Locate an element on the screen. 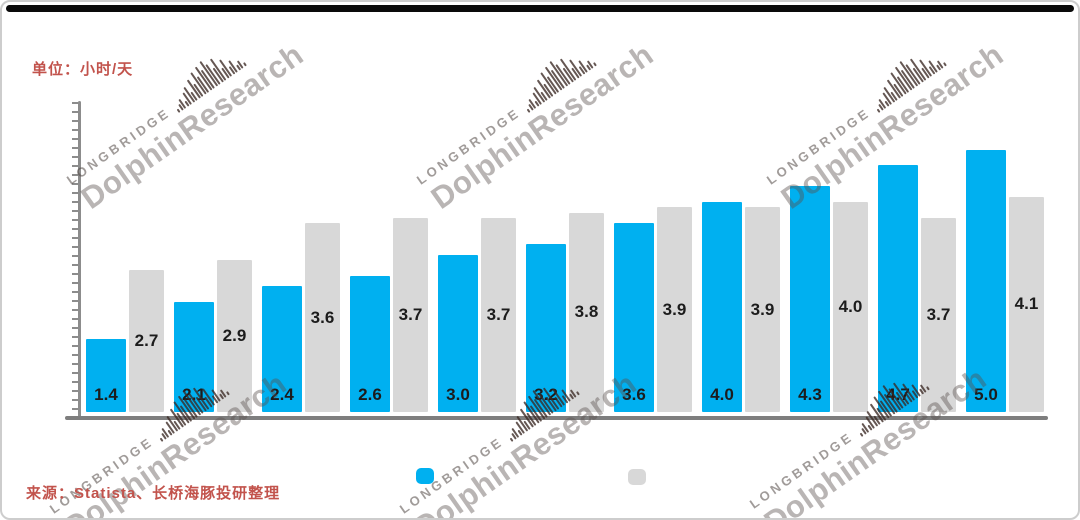 The height and width of the screenshot is (520, 1080). bar-blue: 4.3 is located at coordinates (810, 299).